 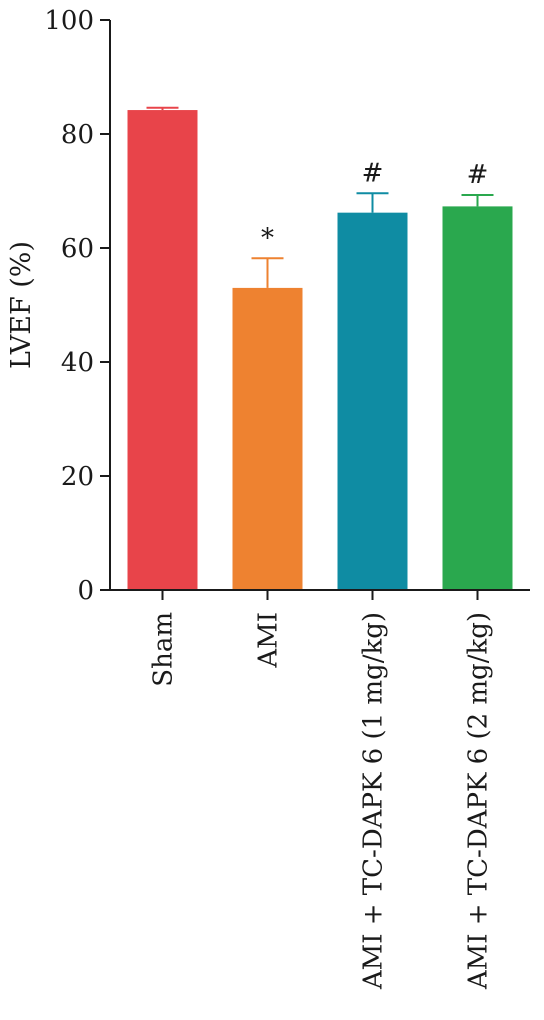 What do you see at coordinates (77, 363) in the screenshot?
I see `y-tick-label: 40` at bounding box center [77, 363].